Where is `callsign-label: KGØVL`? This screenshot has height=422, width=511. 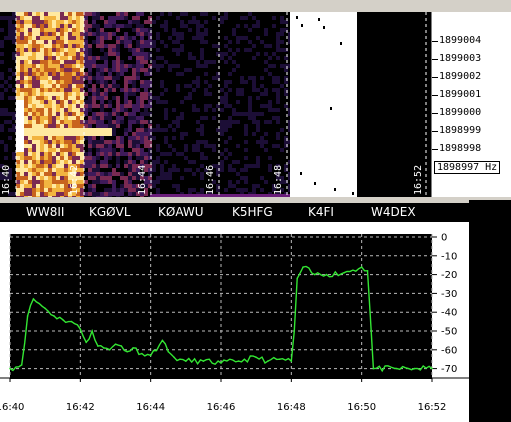
callsign-label: KGØVL is located at coordinates (110, 212).